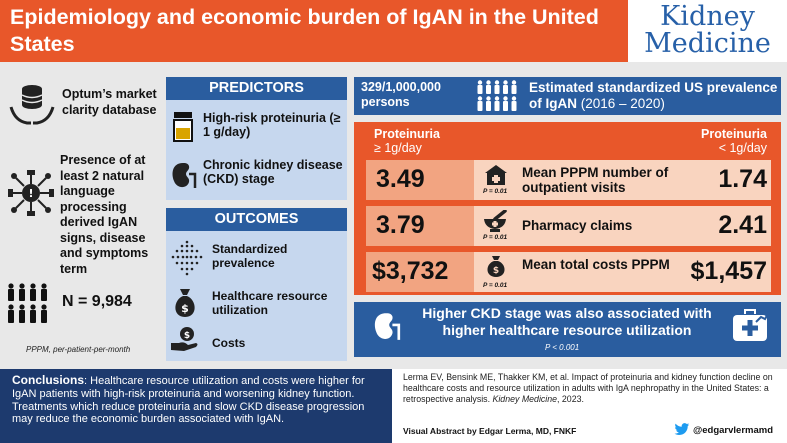 Image resolution: width=787 pixels, height=443 pixels. I want to click on mortar-pestle-icon, so click(495, 221).